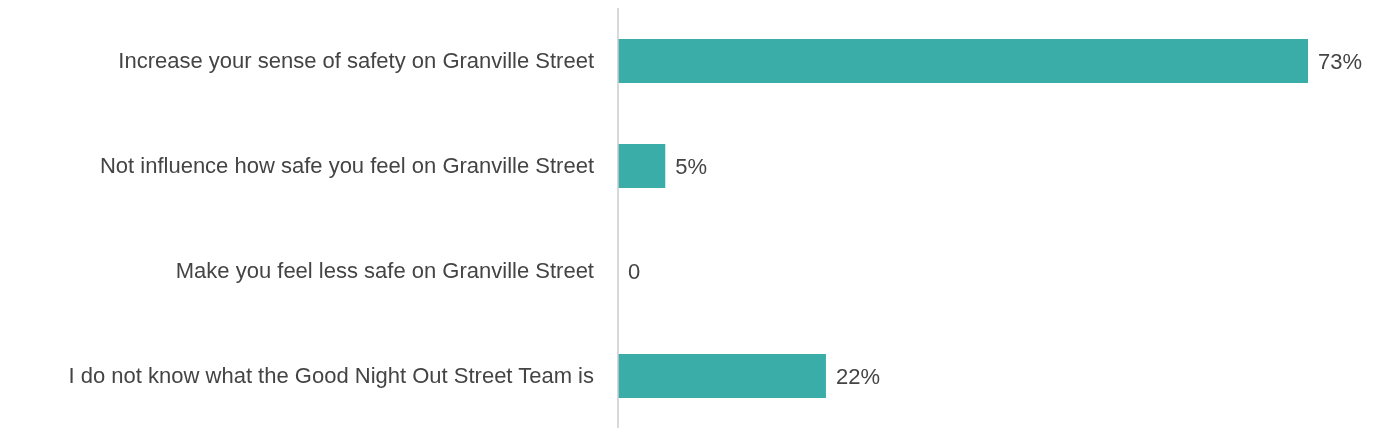 The width and height of the screenshot is (1382, 432). Describe the element at coordinates (857, 376) in the screenshot. I see `data-label: 22%` at that location.